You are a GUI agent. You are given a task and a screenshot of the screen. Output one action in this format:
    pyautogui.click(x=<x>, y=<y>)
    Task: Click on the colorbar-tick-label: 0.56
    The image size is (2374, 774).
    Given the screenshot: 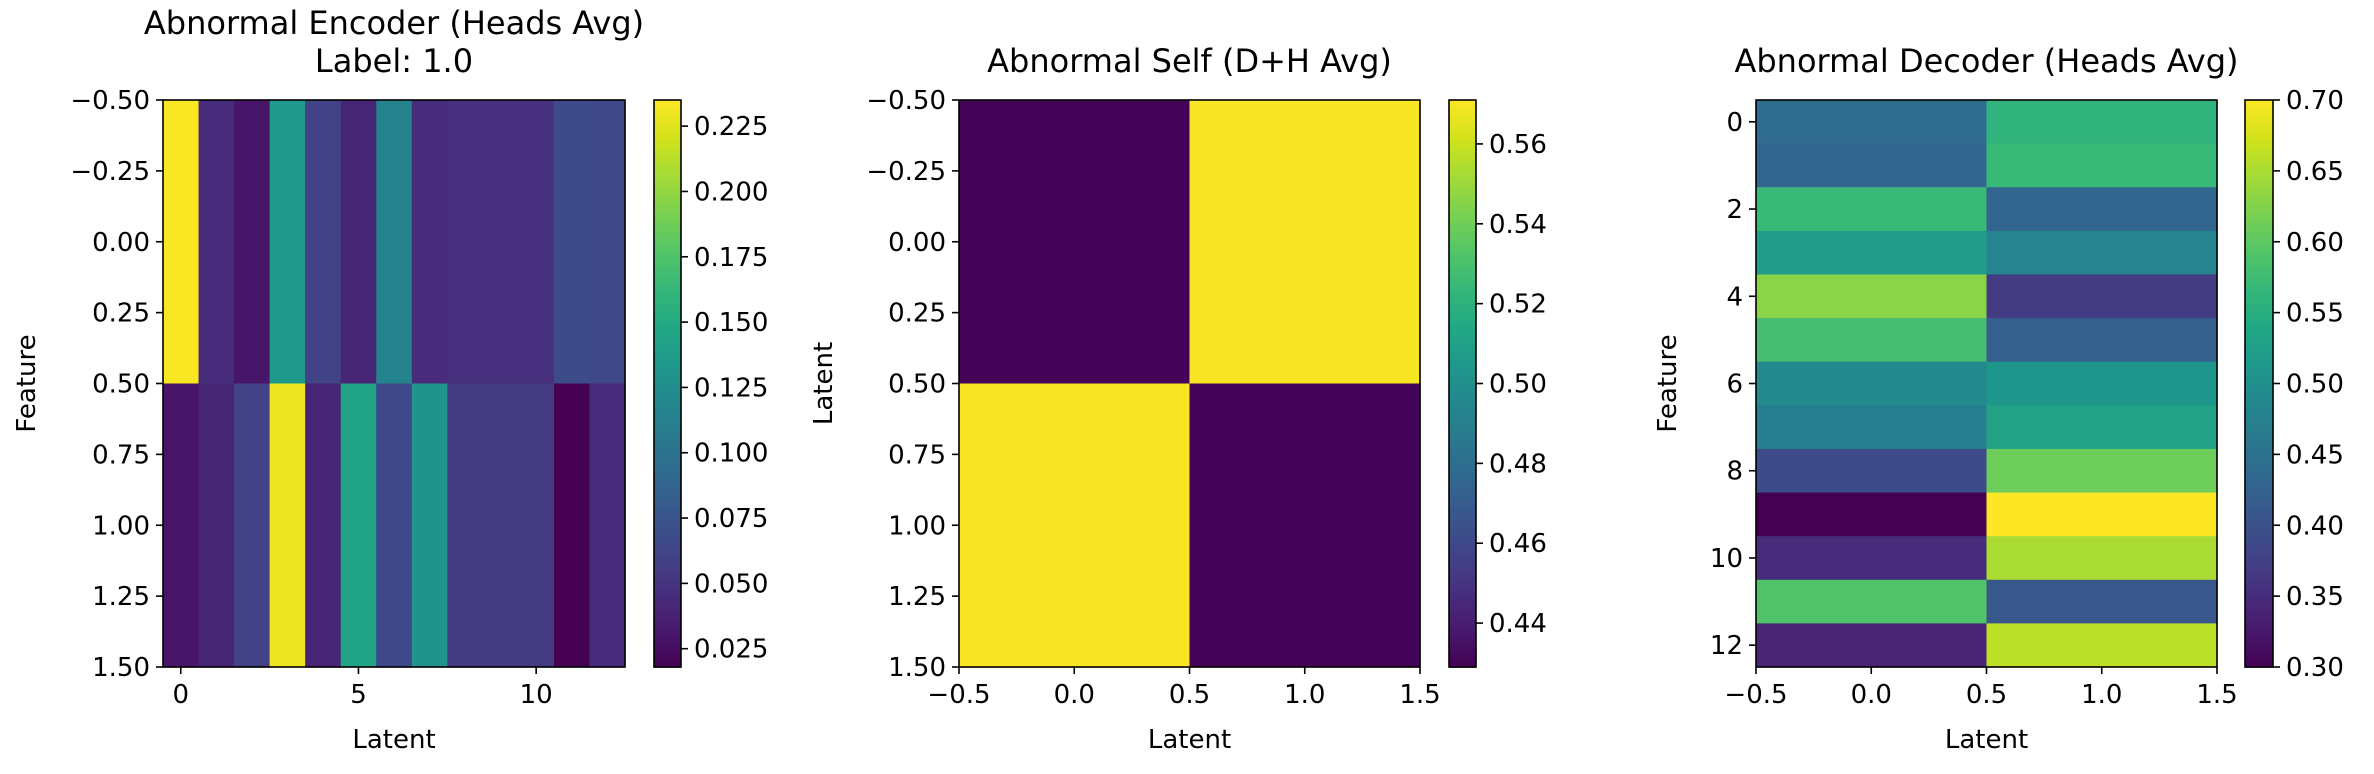 What is the action you would take?
    pyautogui.click(x=1518, y=145)
    